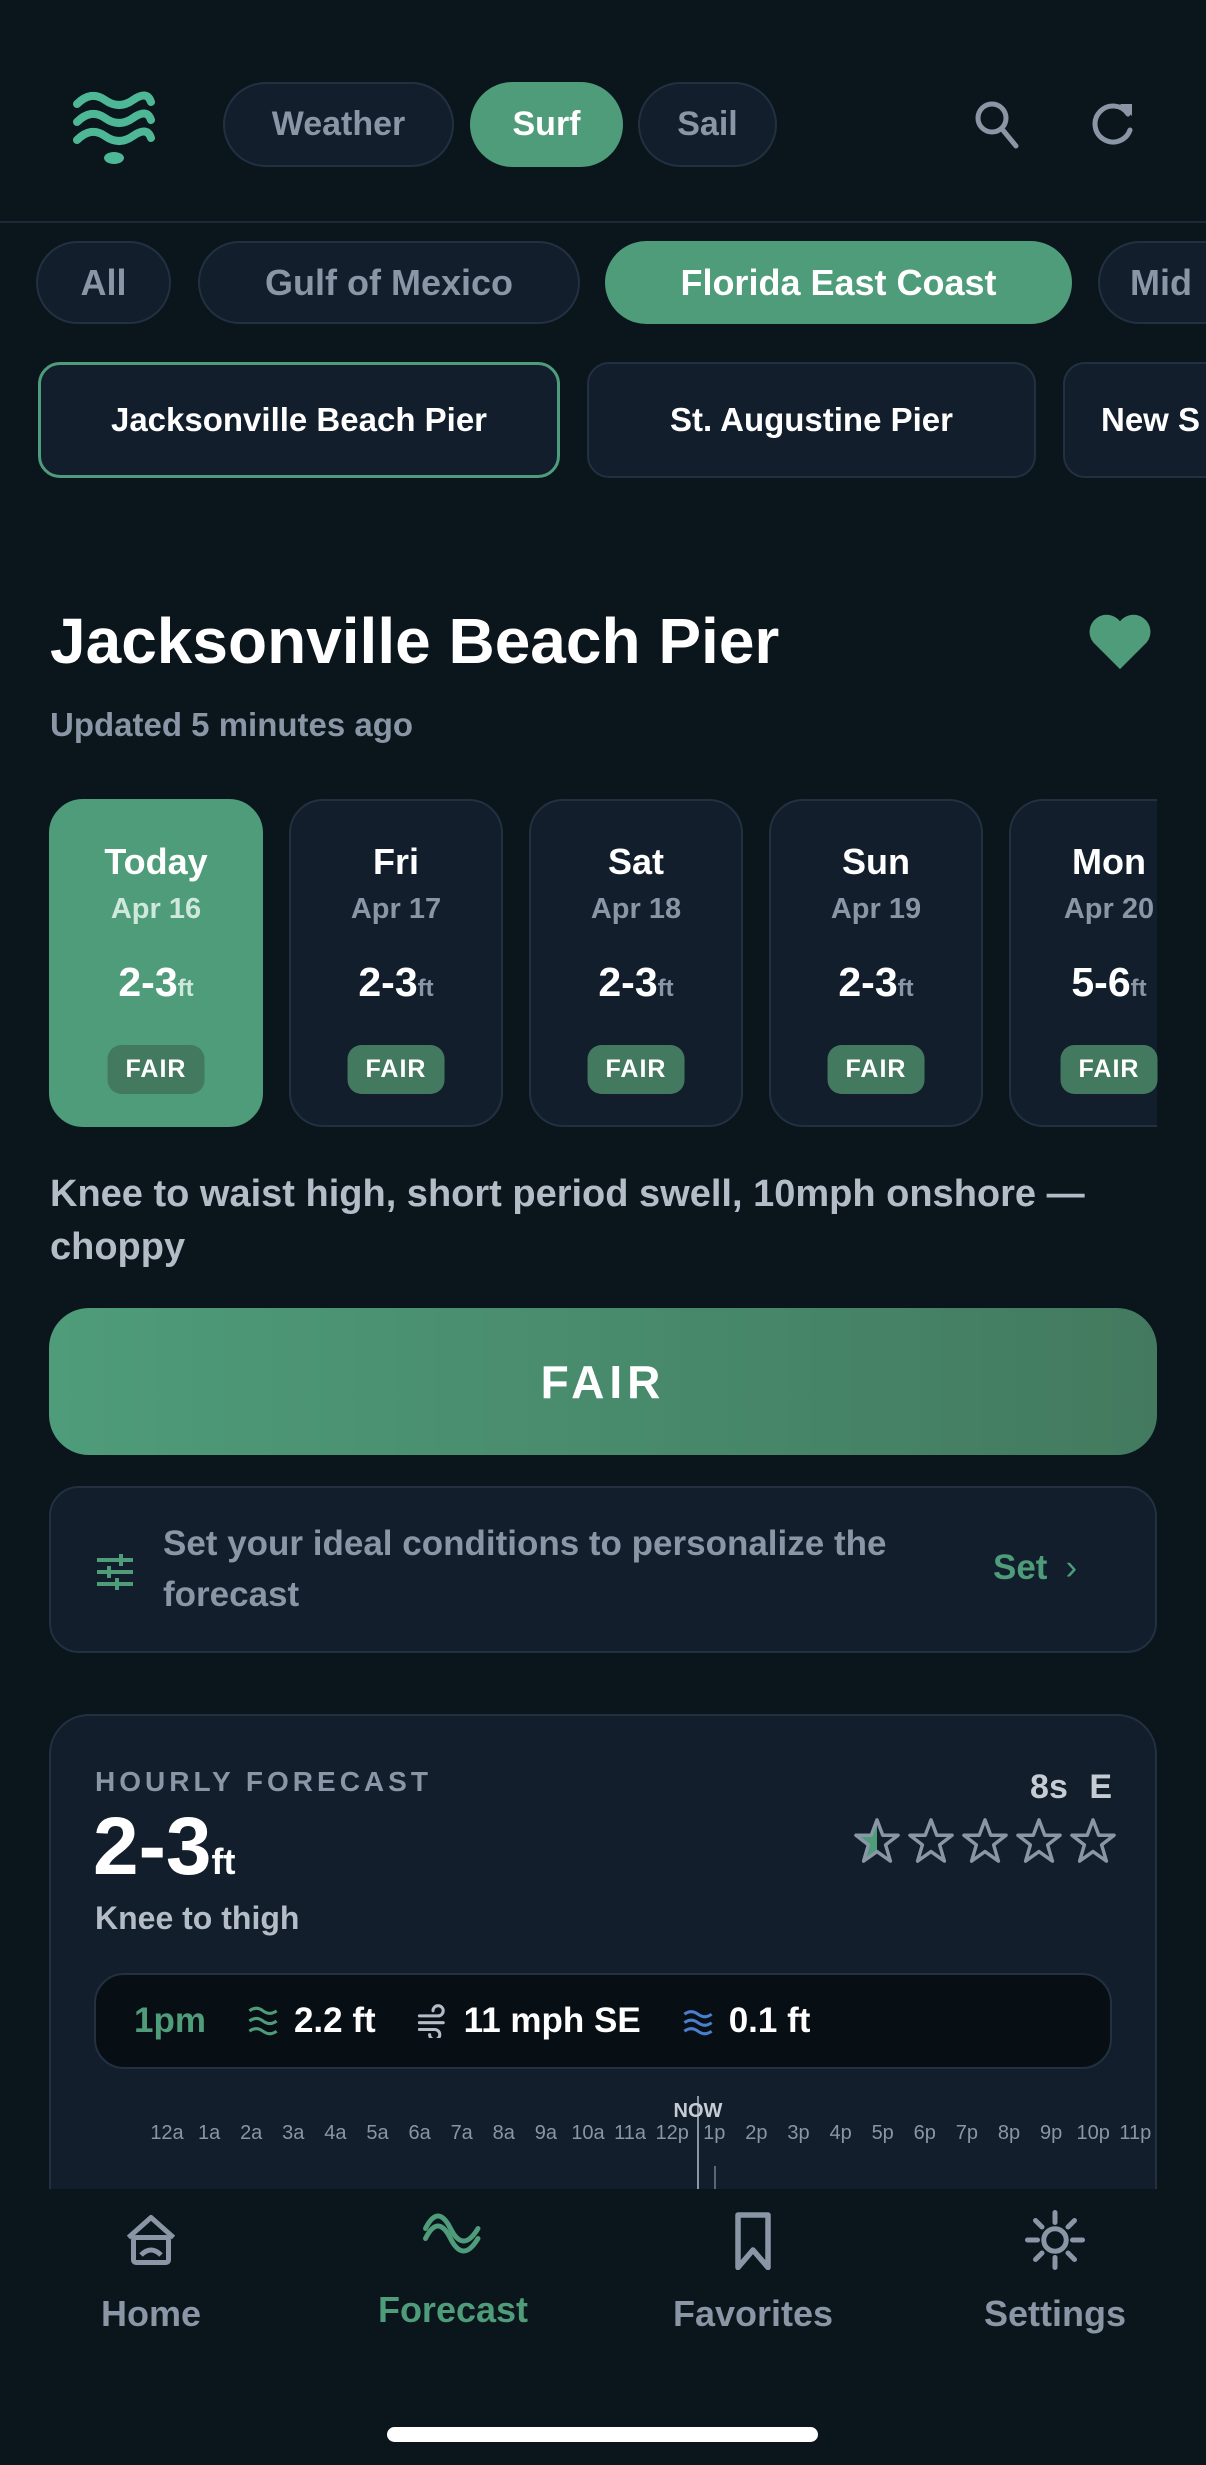 This screenshot has width=1206, height=2465. What do you see at coordinates (396, 963) in the screenshot?
I see `day-card-fri: Fri Apr 17 2-3ft FAIR` at bounding box center [396, 963].